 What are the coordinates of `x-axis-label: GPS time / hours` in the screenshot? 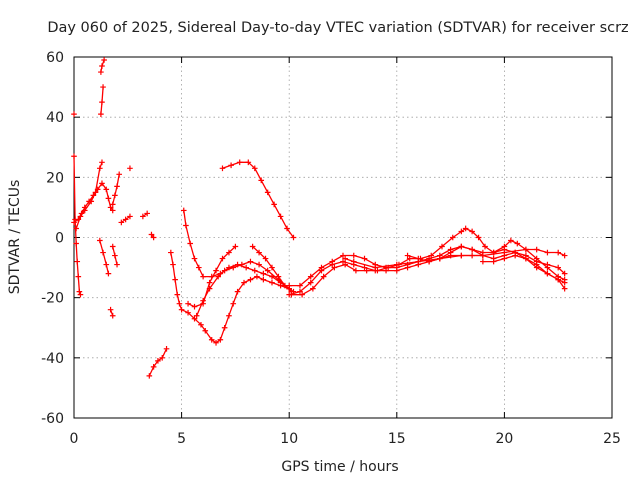 It's located at (339, 467).